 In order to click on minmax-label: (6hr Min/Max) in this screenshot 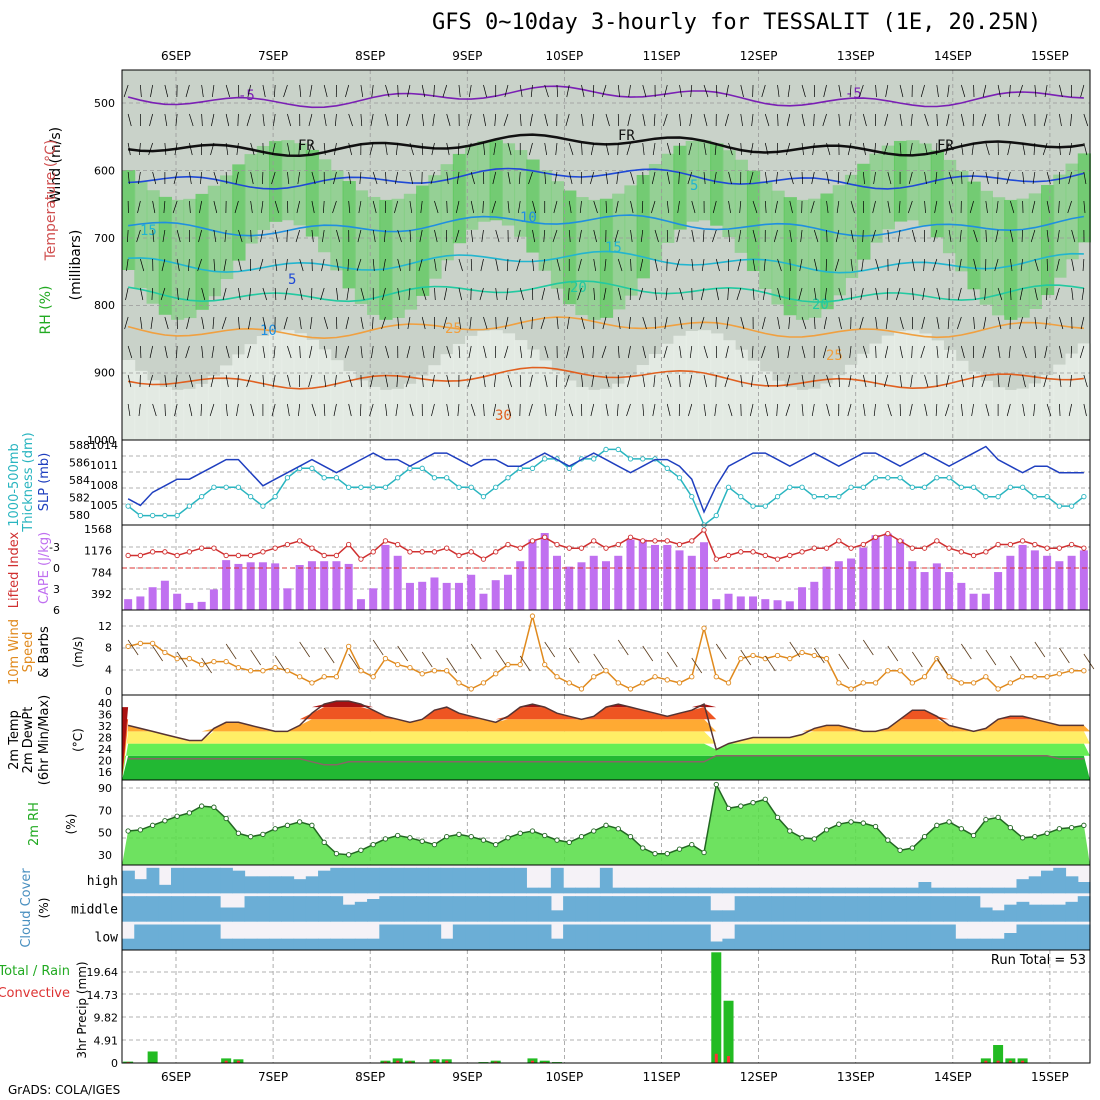, I will do `click(44, 740)`.